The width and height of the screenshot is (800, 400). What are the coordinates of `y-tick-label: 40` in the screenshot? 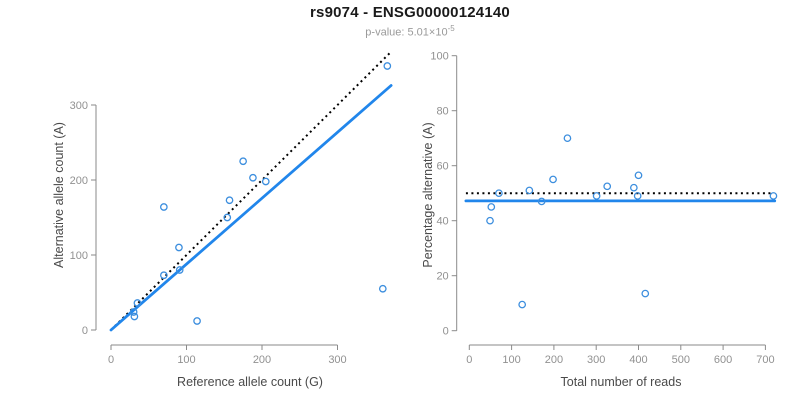 It's located at (442, 222).